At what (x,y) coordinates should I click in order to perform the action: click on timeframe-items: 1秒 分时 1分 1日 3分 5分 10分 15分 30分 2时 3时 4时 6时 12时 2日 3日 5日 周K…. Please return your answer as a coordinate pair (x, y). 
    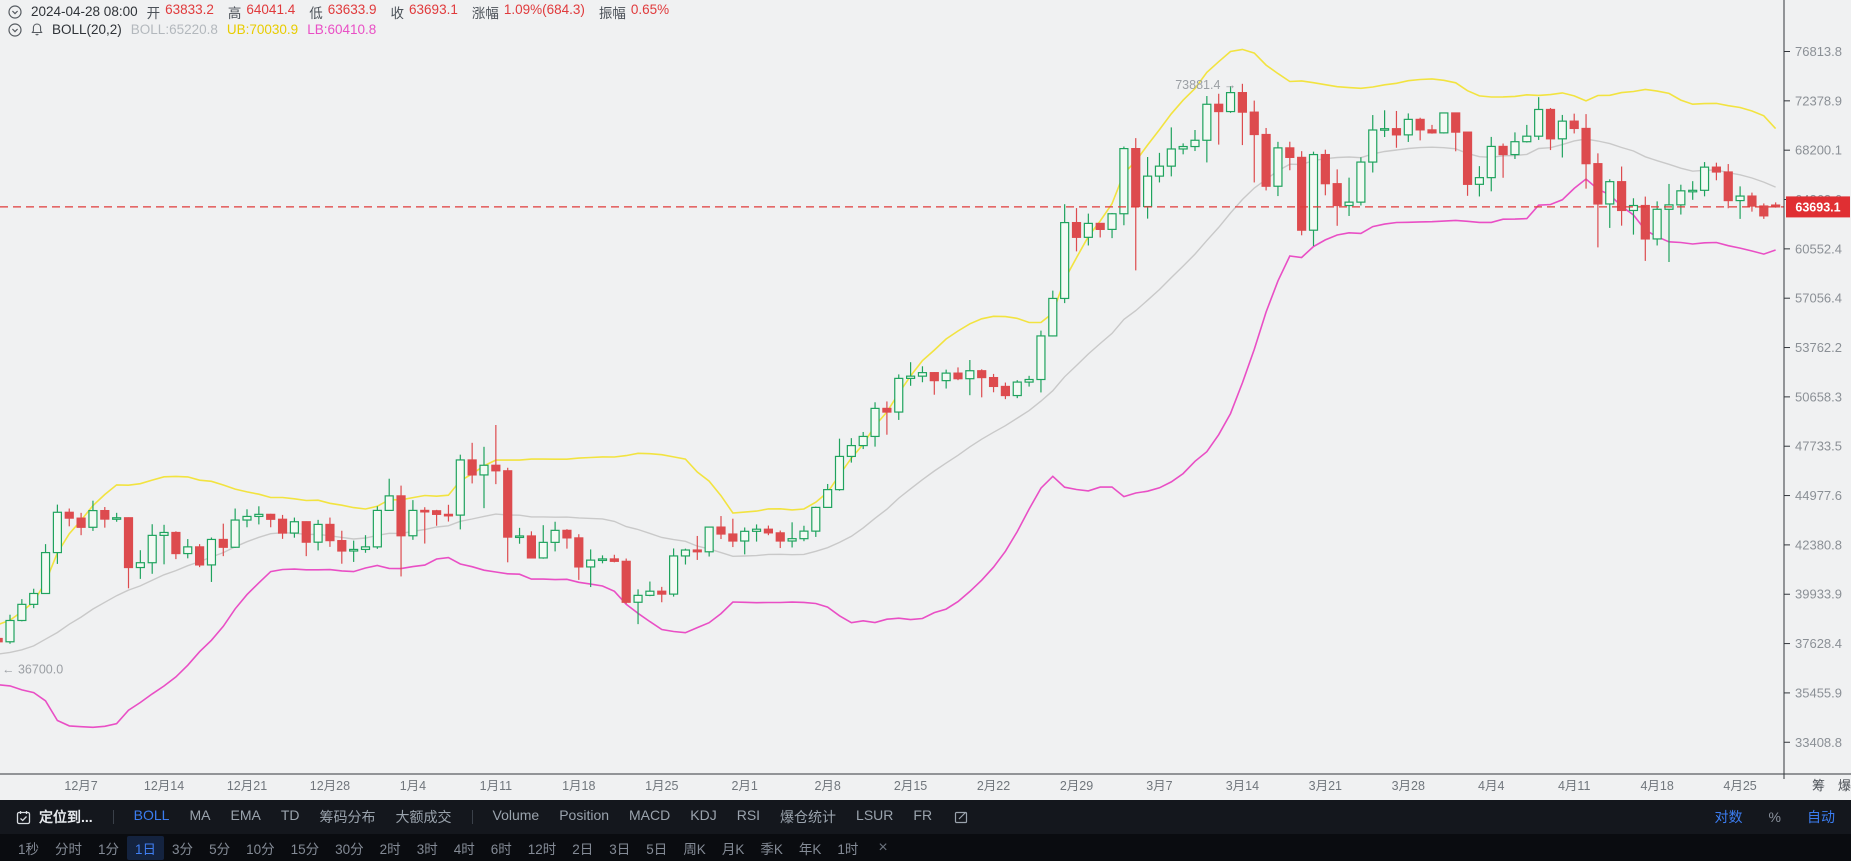
    Looking at the image, I should click on (438, 847).